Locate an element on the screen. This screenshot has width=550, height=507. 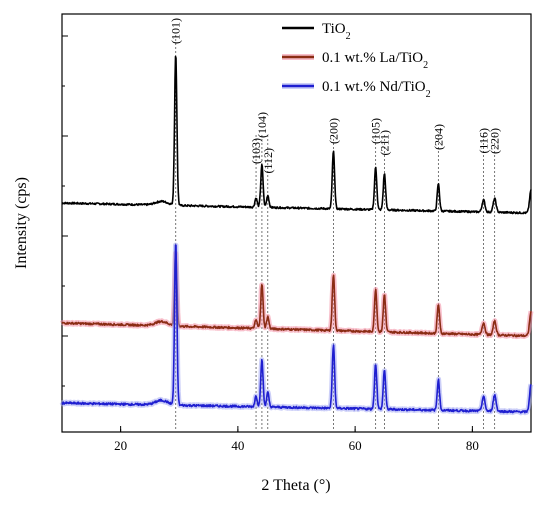
peak-label: (220) is located at coordinates (495, 141).